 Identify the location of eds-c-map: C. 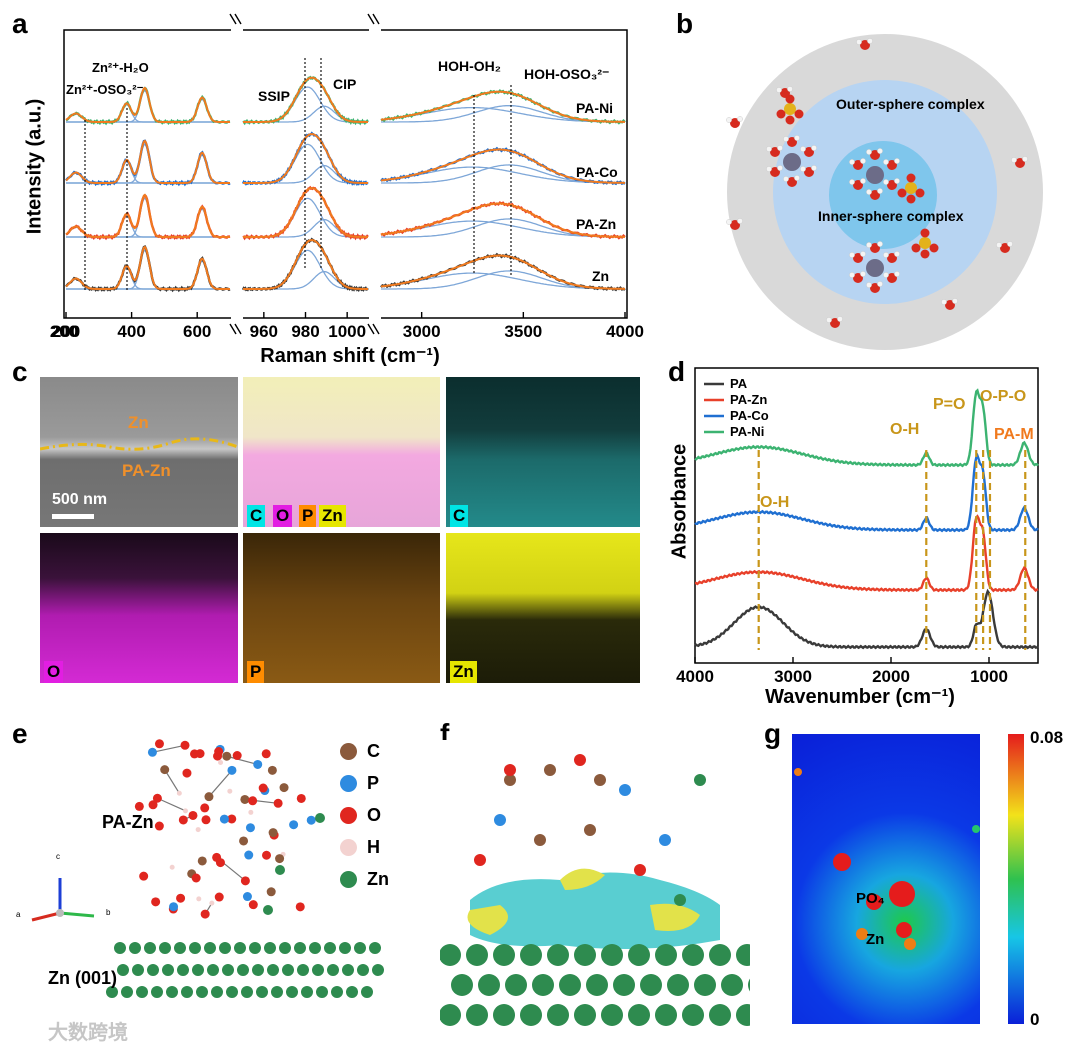
(543, 452).